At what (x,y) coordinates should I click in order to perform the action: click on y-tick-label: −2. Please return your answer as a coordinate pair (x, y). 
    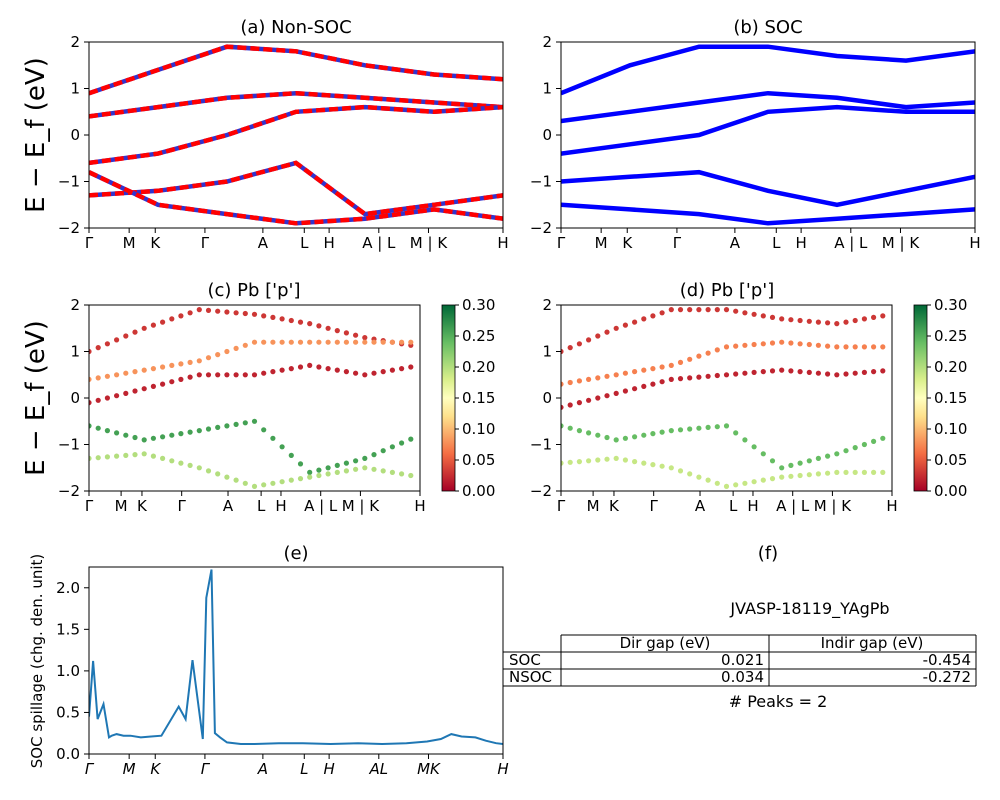
    Looking at the image, I should click on (69, 228).